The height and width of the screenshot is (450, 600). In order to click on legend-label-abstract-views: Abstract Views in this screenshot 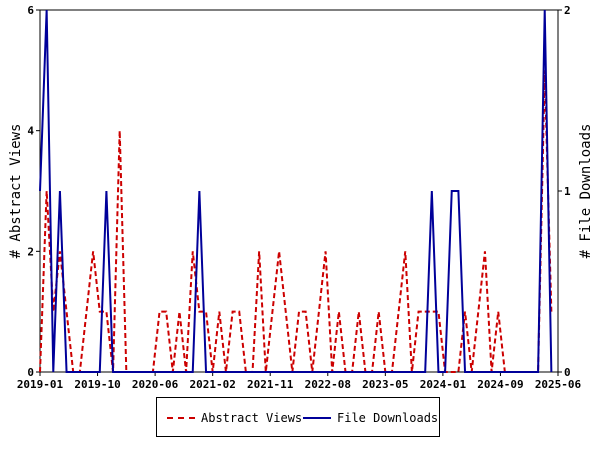, I will do `click(252, 418)`.